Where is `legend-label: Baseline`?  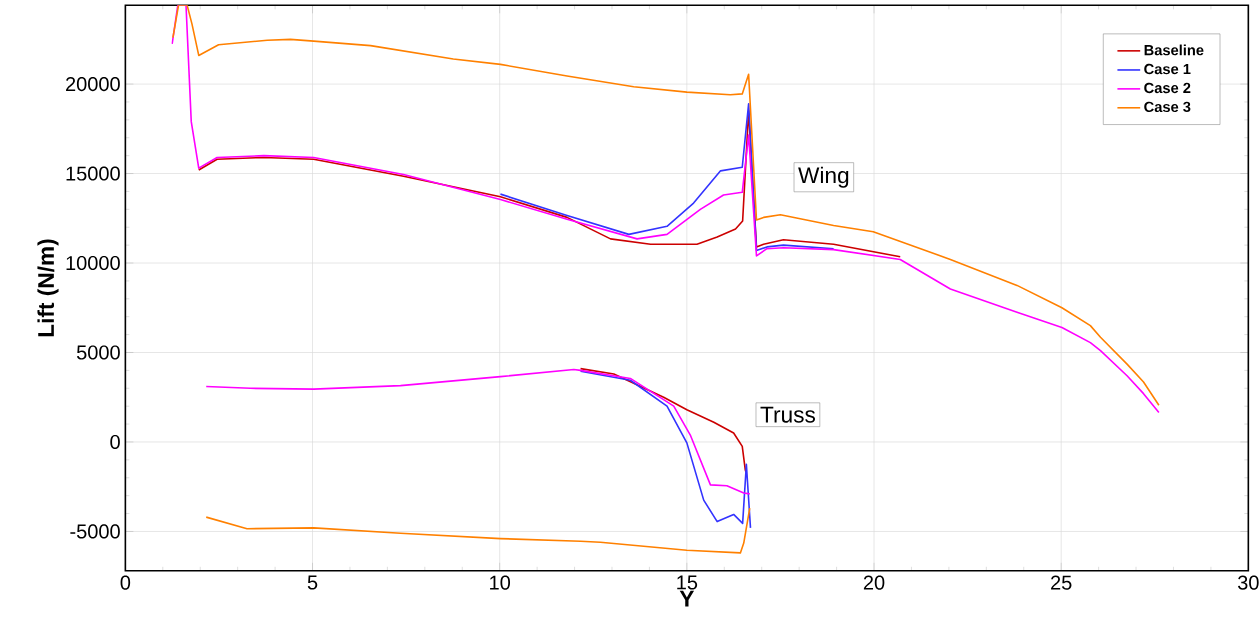 legend-label: Baseline is located at coordinates (1174, 50).